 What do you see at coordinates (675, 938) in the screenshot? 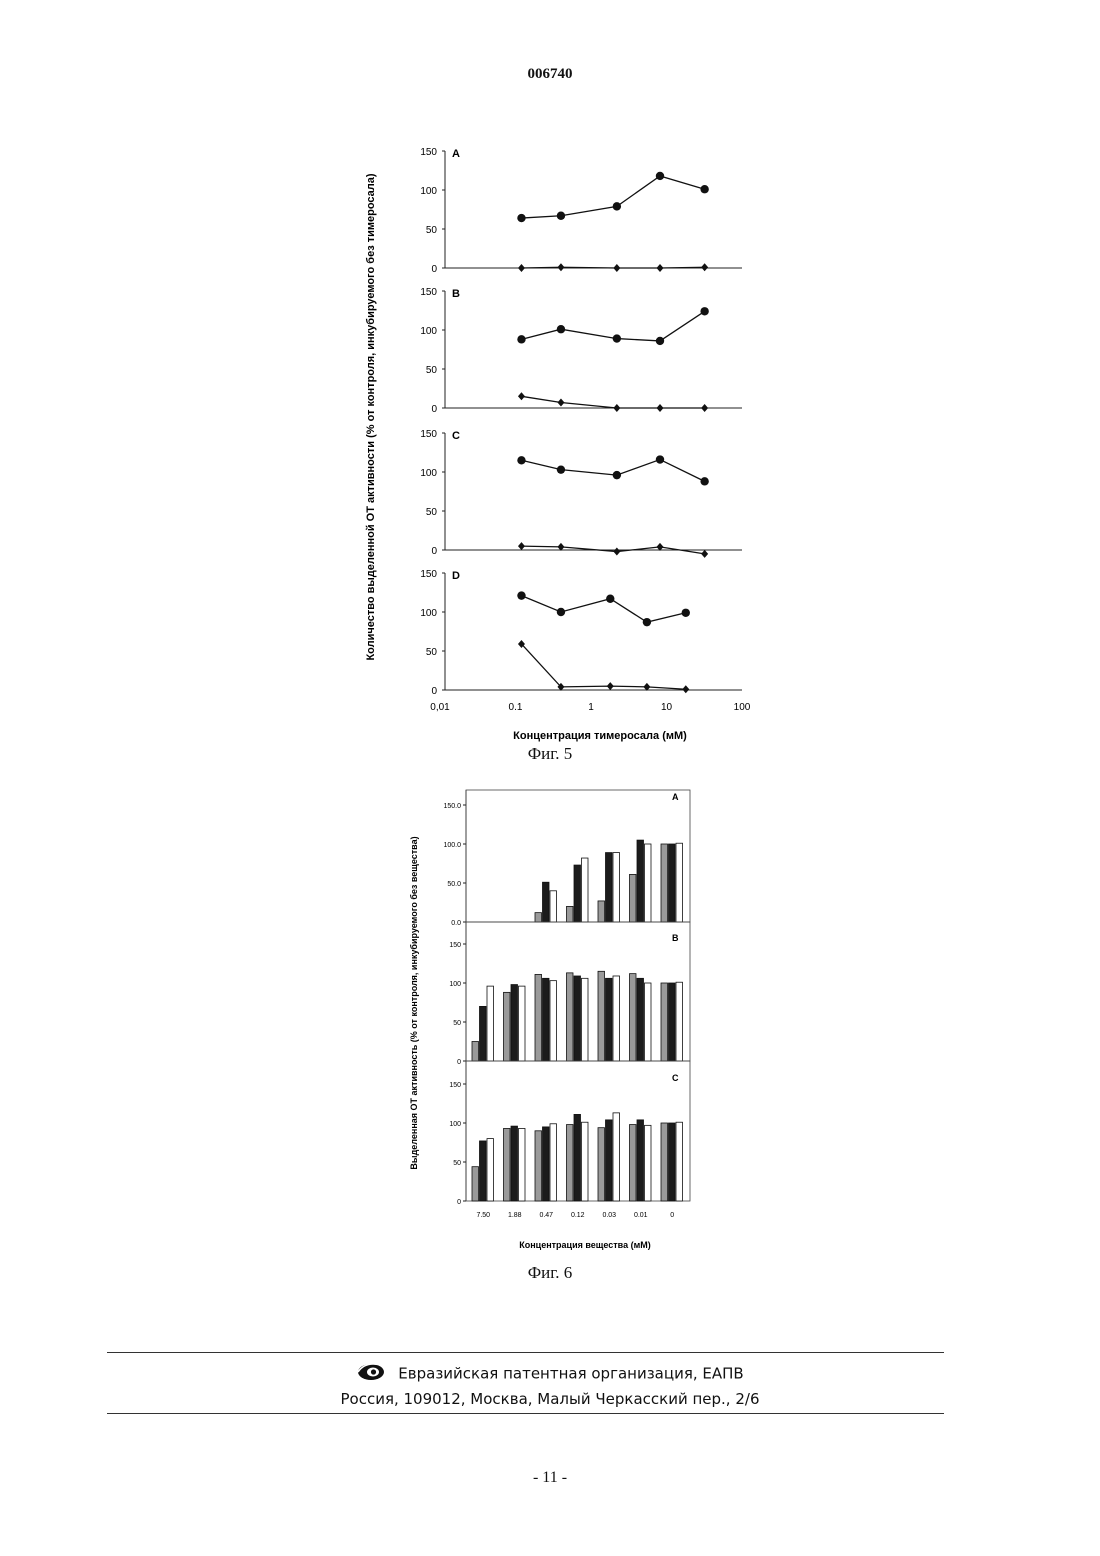
I see `panel-label: B` at bounding box center [675, 938].